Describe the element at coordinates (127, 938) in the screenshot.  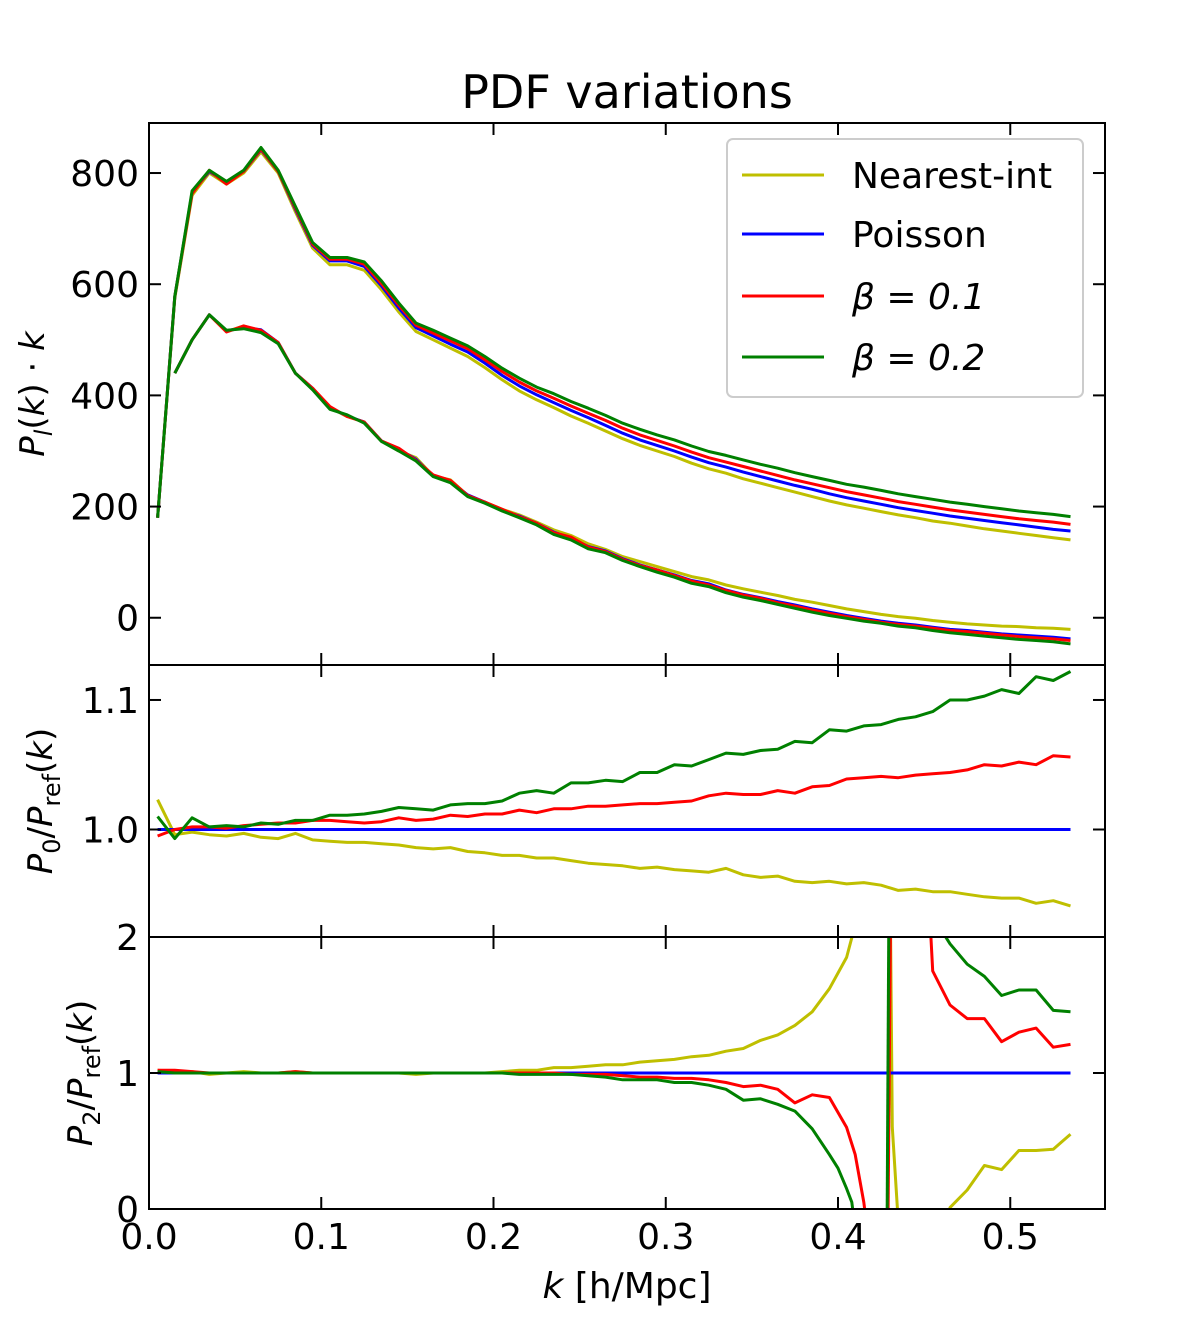
I see `bottom-ytick-label: 2` at that location.